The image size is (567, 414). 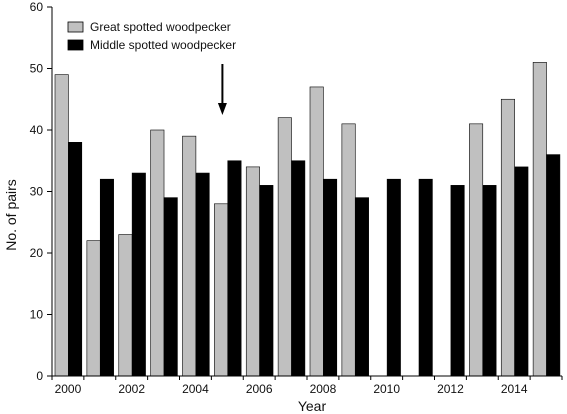 What do you see at coordinates (489, 281) in the screenshot?
I see `bar-middle-spotted-woodpecker-2013` at bounding box center [489, 281].